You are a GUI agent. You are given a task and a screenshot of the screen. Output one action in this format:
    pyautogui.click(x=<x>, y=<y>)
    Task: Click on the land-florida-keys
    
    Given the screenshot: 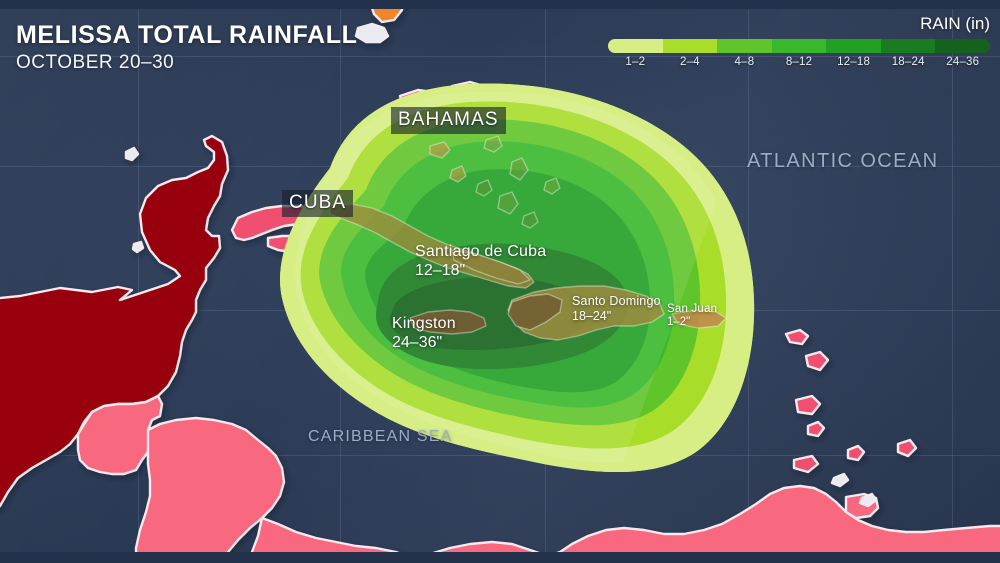 What is the action you would take?
    pyautogui.click(x=372, y=33)
    